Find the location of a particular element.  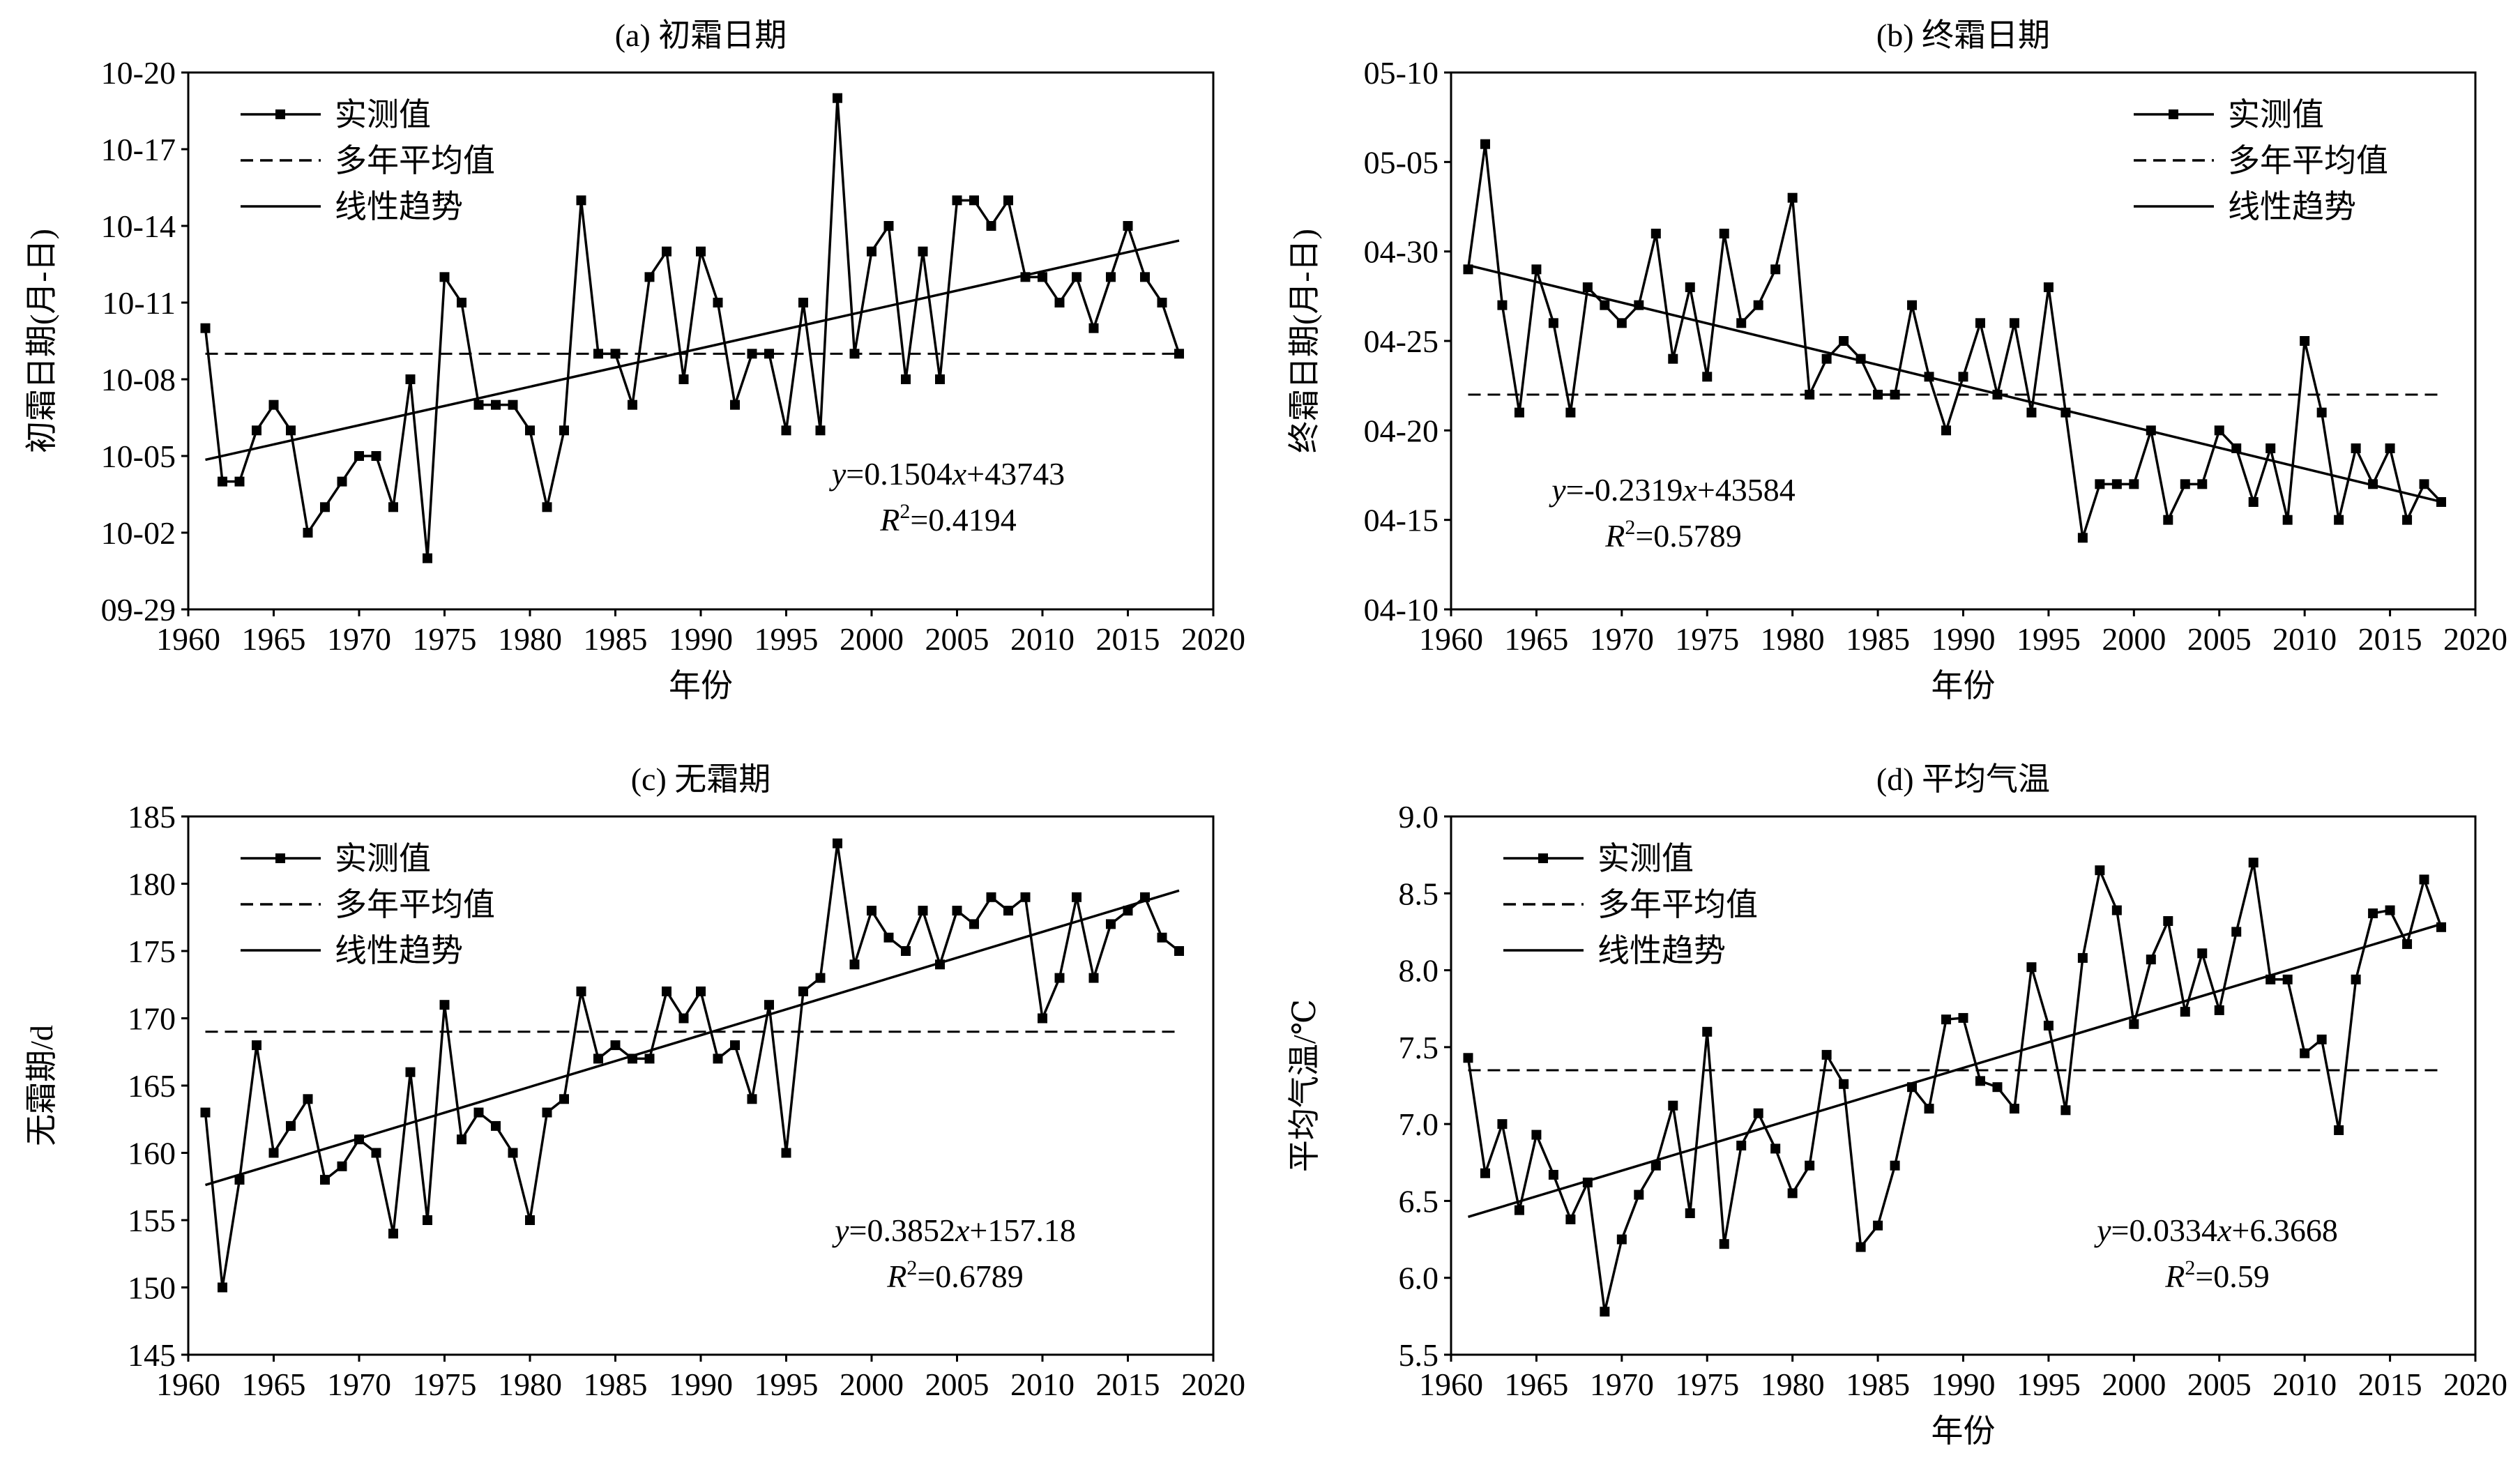

regression-equation: y=0.3852x+157.18 is located at coordinates (954, 1230).